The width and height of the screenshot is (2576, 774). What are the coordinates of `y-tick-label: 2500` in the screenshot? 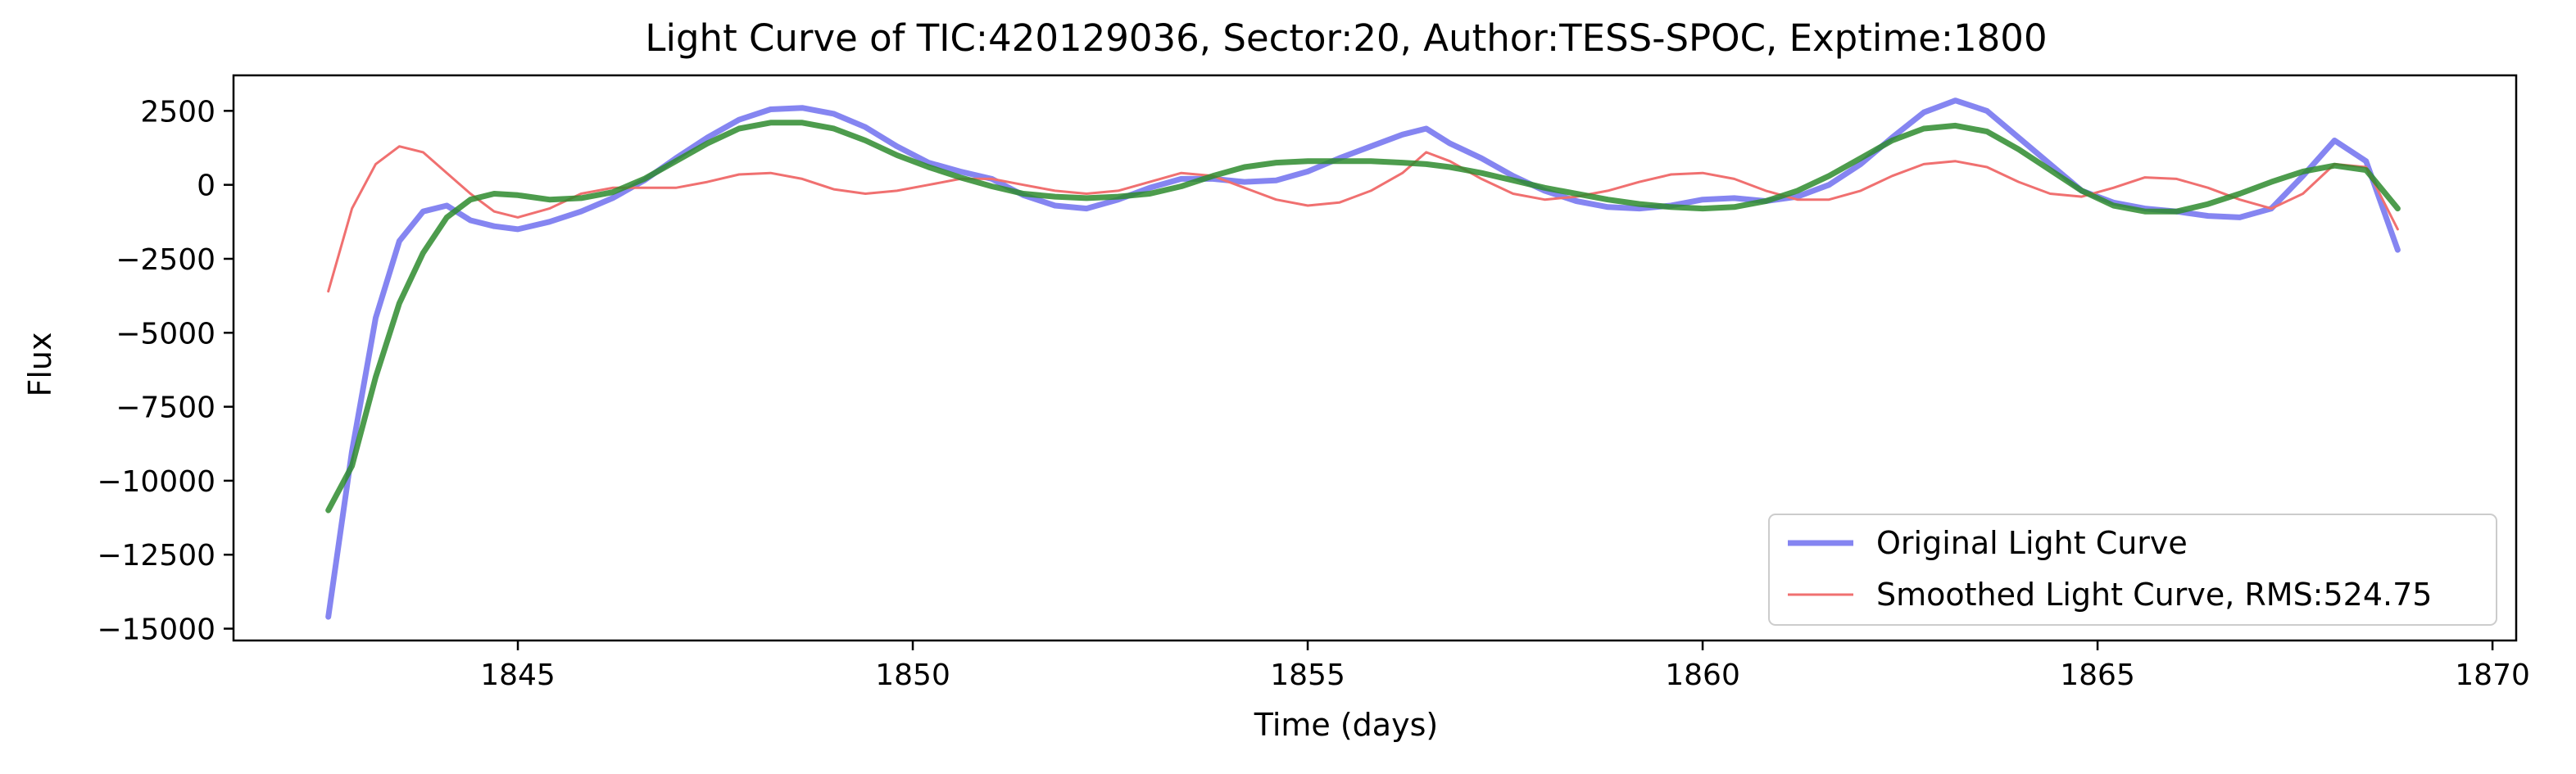 It's located at (177, 112).